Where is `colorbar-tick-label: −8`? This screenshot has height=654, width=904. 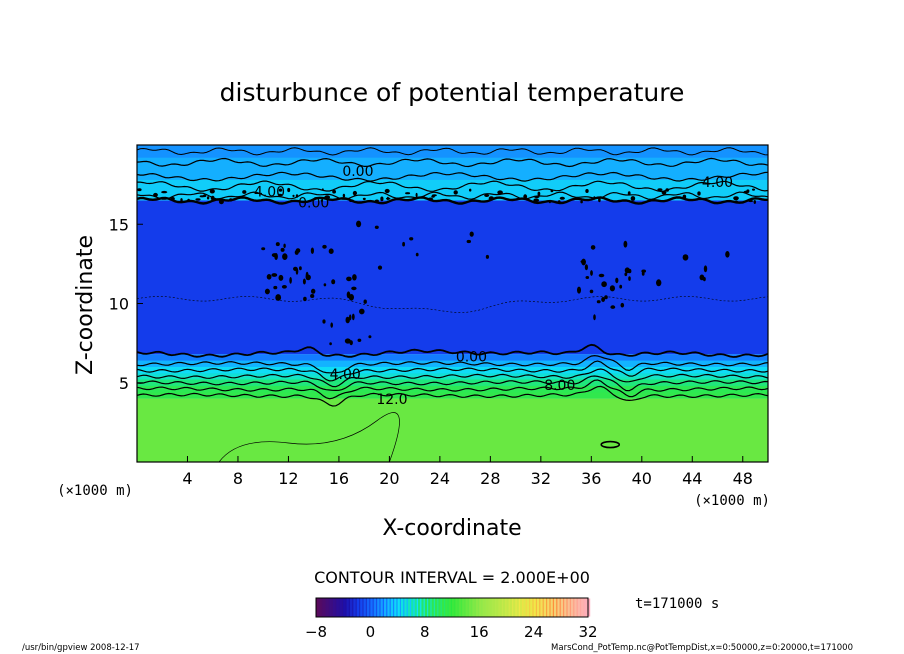 colorbar-tick-label: −8 is located at coordinates (316, 632).